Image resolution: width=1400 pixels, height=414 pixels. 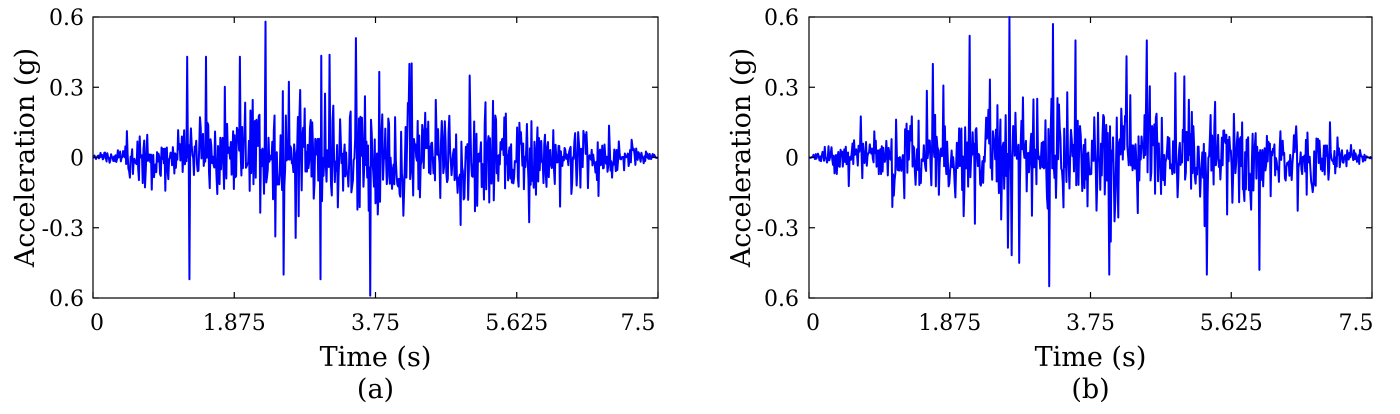 What do you see at coordinates (781, 88) in the screenshot?
I see `chart-b-ytick-label-1: 0.3` at bounding box center [781, 88].